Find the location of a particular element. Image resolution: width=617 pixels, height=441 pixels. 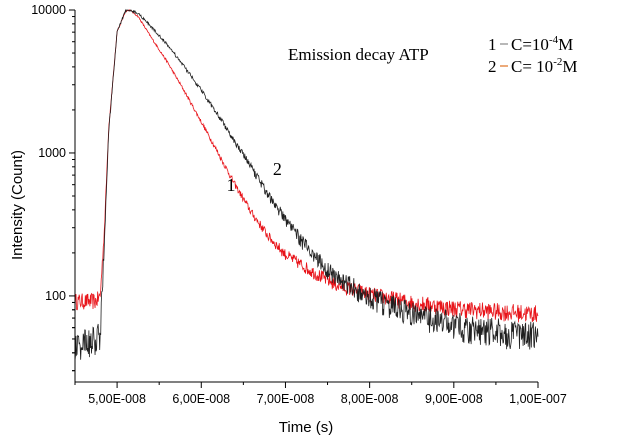

x-tick-label: 1,00E-007 is located at coordinates (538, 399).